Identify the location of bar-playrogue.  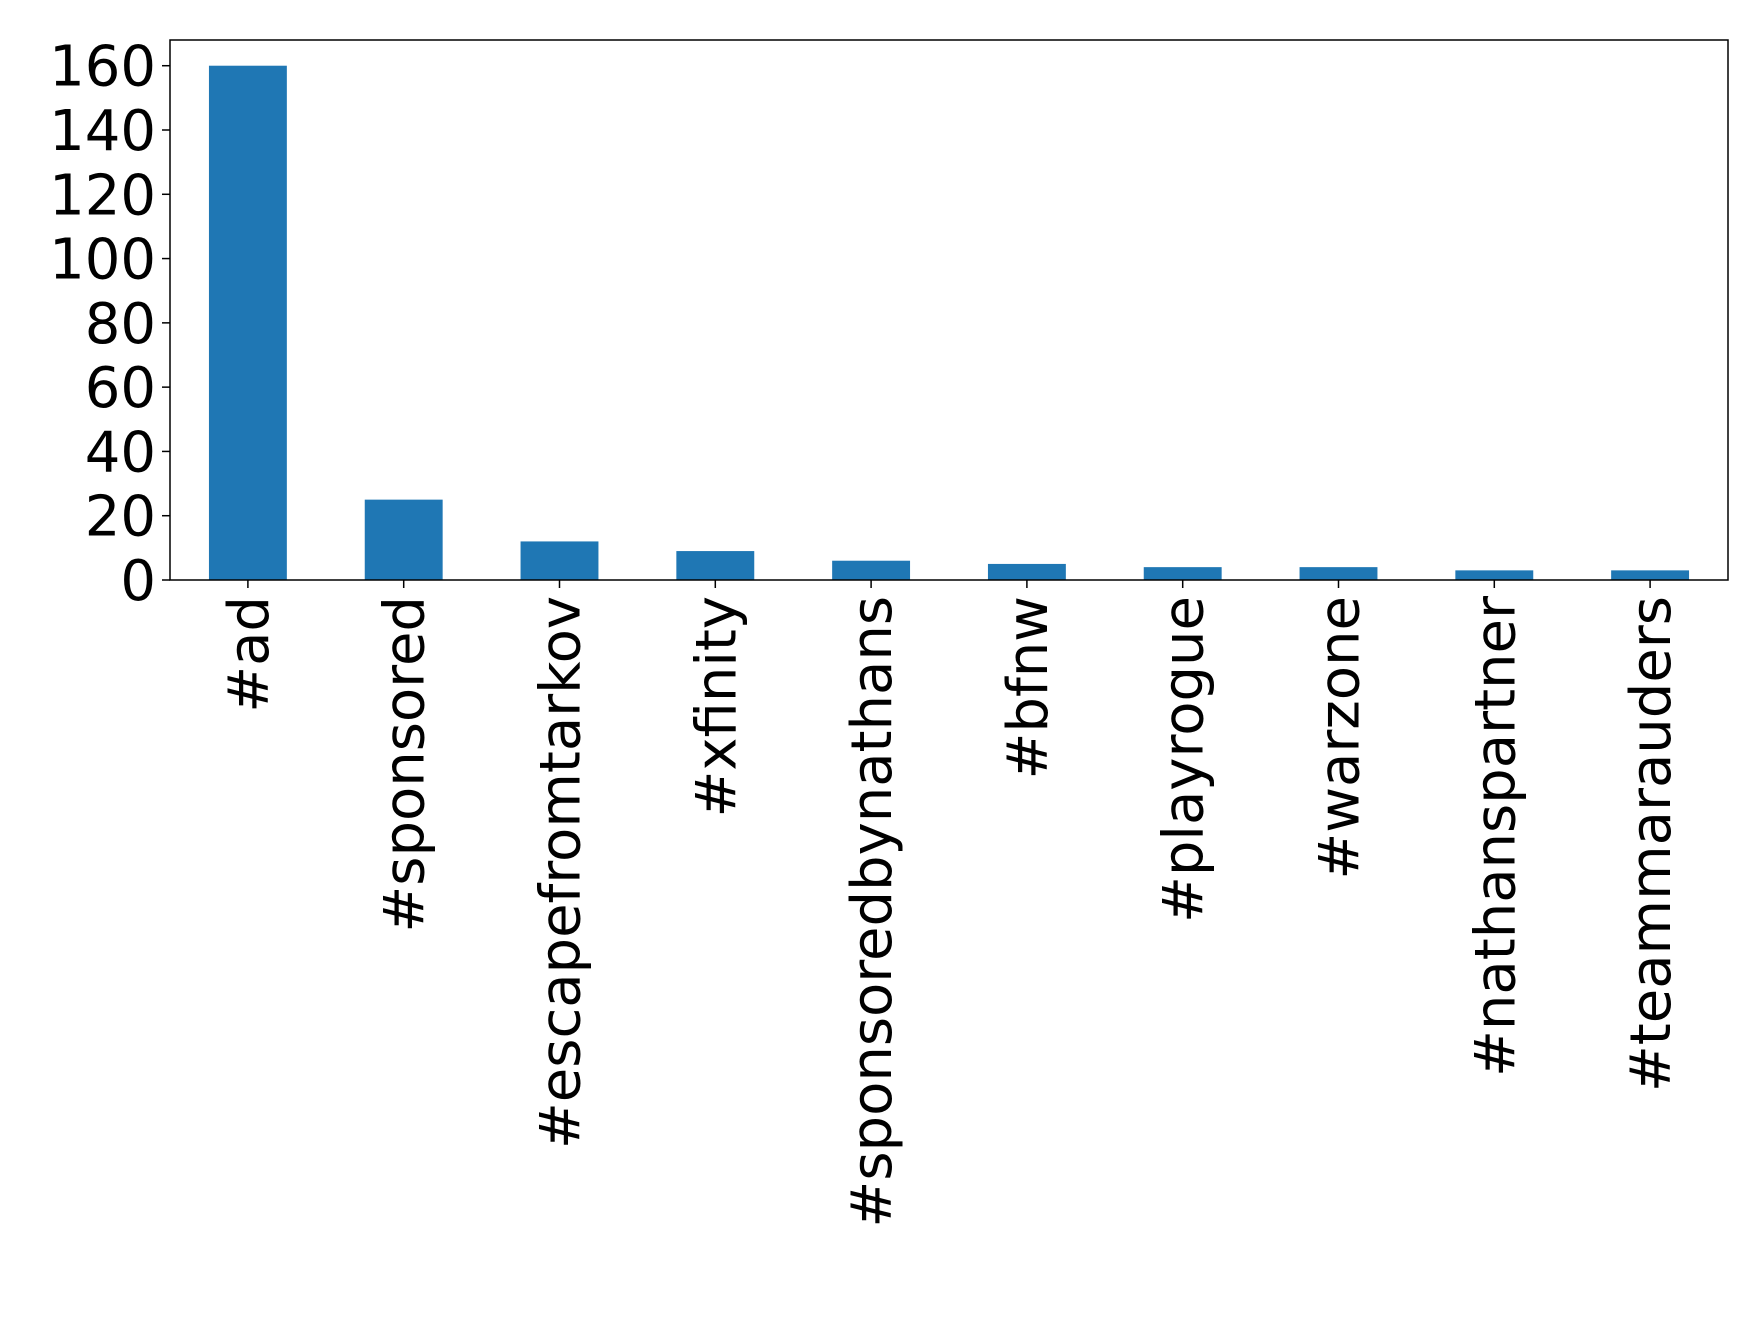
(1182, 573).